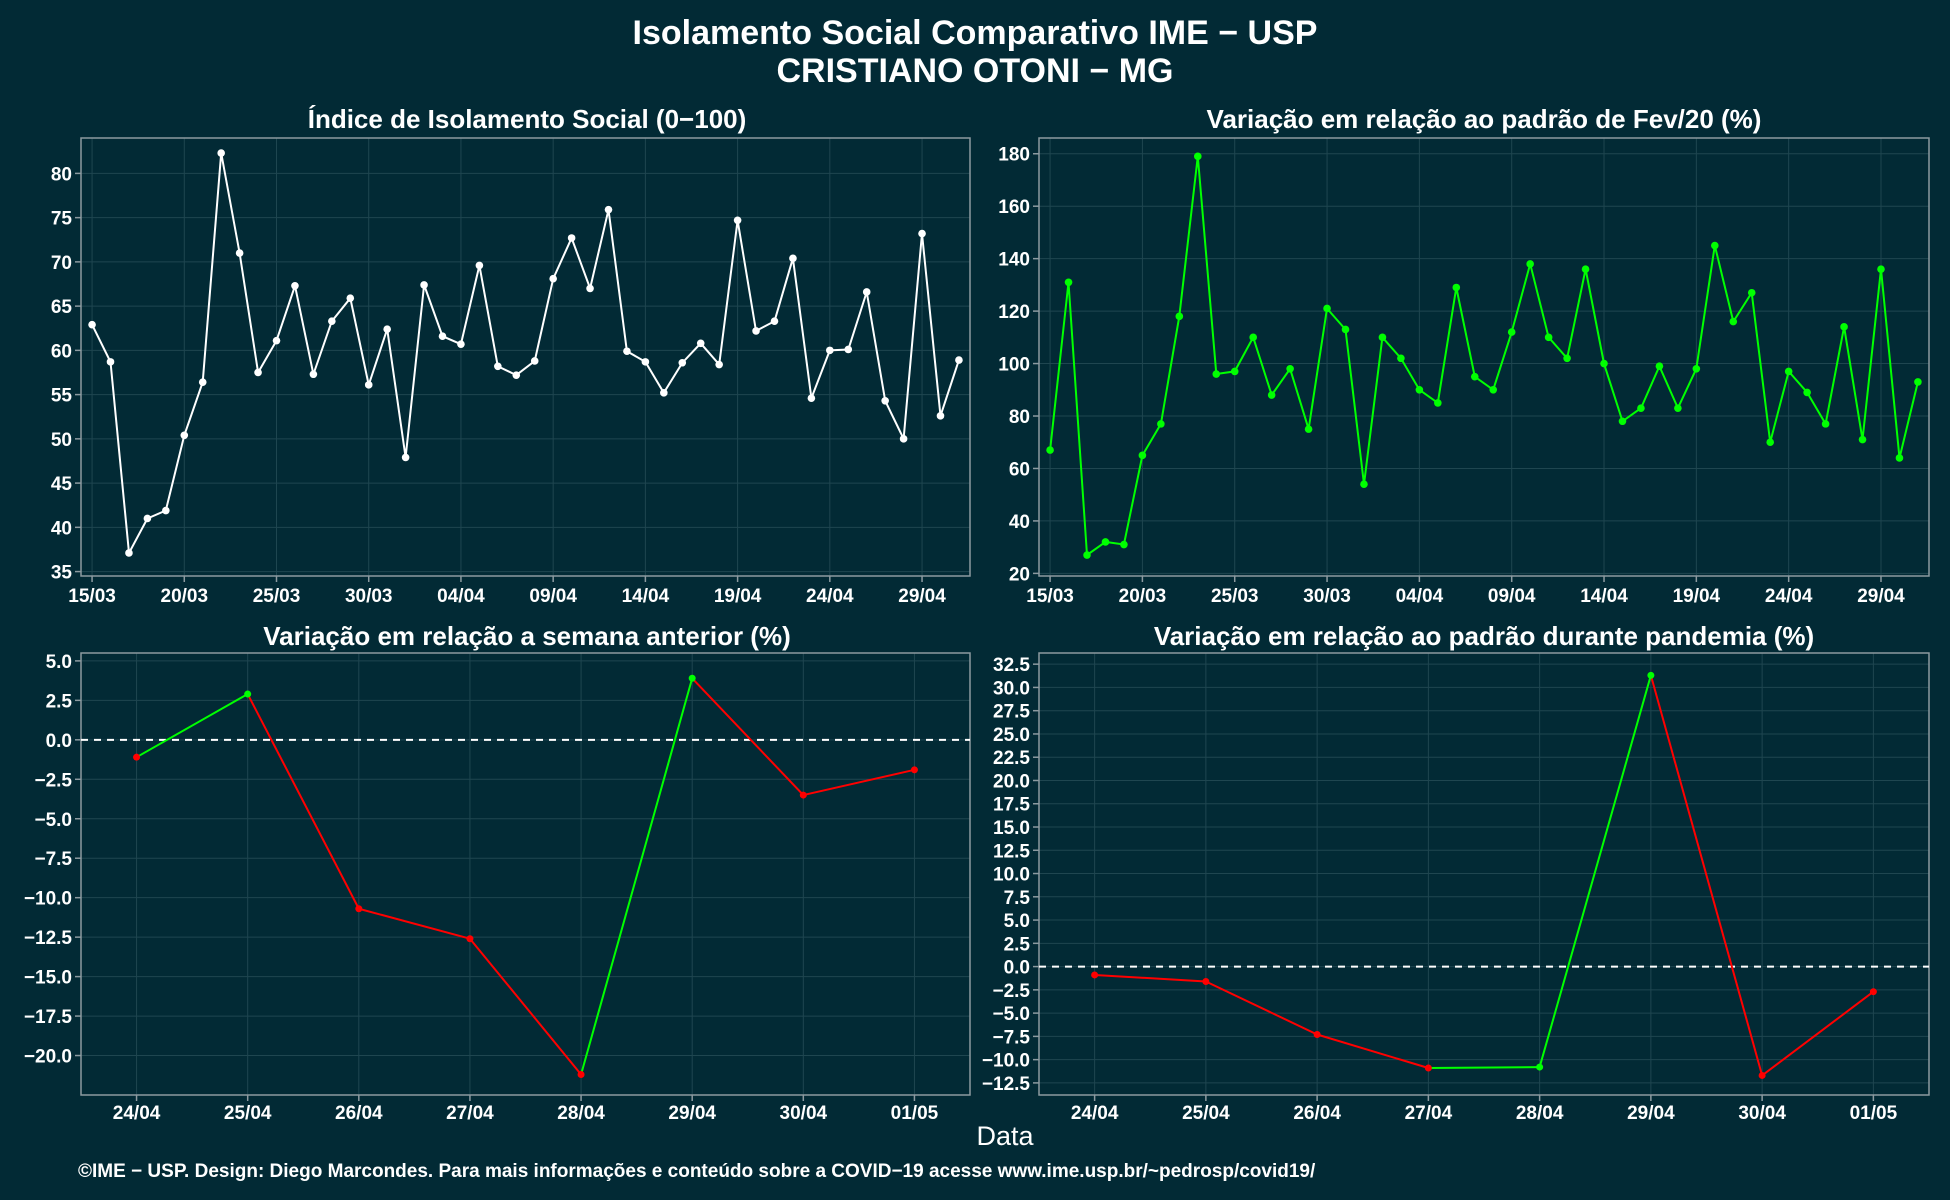  I want to click on x-tick-label: 19/04, so click(1697, 596).